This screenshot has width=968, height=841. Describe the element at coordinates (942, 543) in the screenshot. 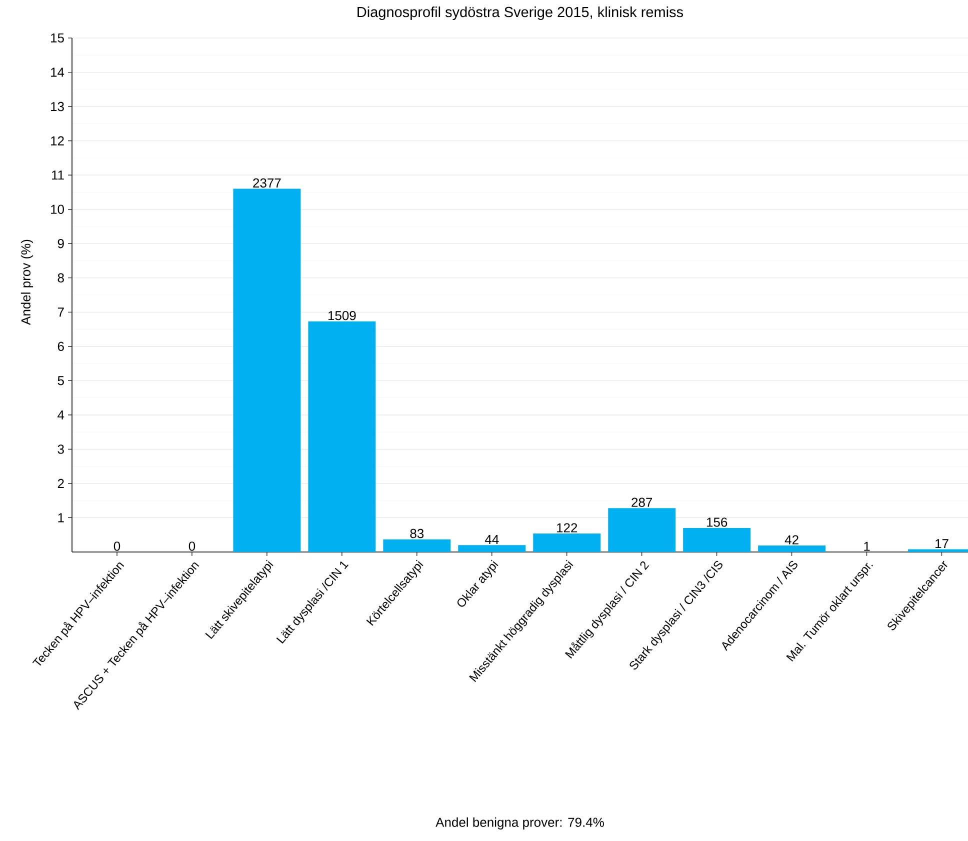

I see `annotation: 17` at that location.